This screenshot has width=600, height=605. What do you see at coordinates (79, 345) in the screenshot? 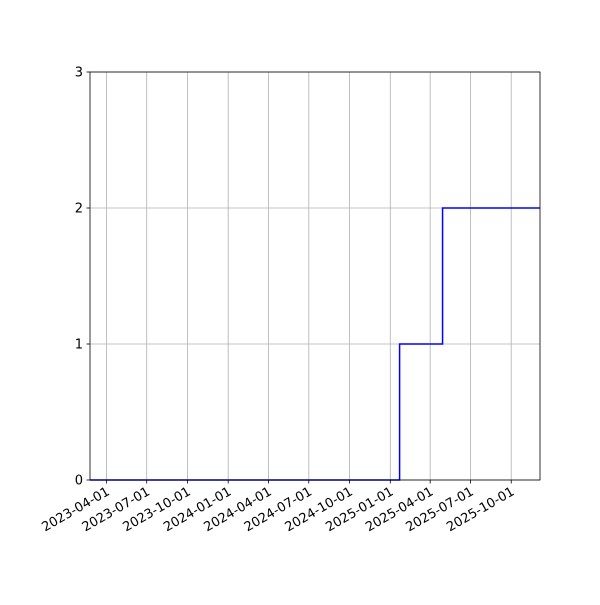
I see `y-tick-label: 1` at bounding box center [79, 345].